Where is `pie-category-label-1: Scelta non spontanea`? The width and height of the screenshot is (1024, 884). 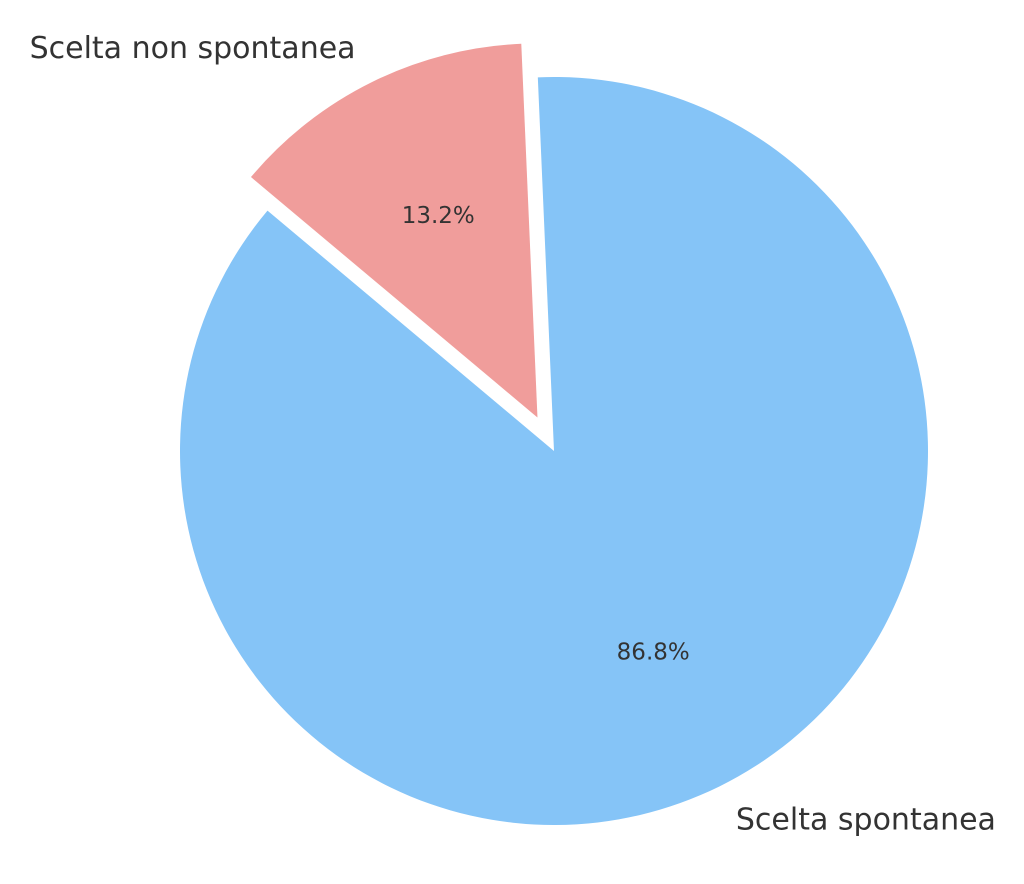 pie-category-label-1: Scelta non spontanea is located at coordinates (193, 48).